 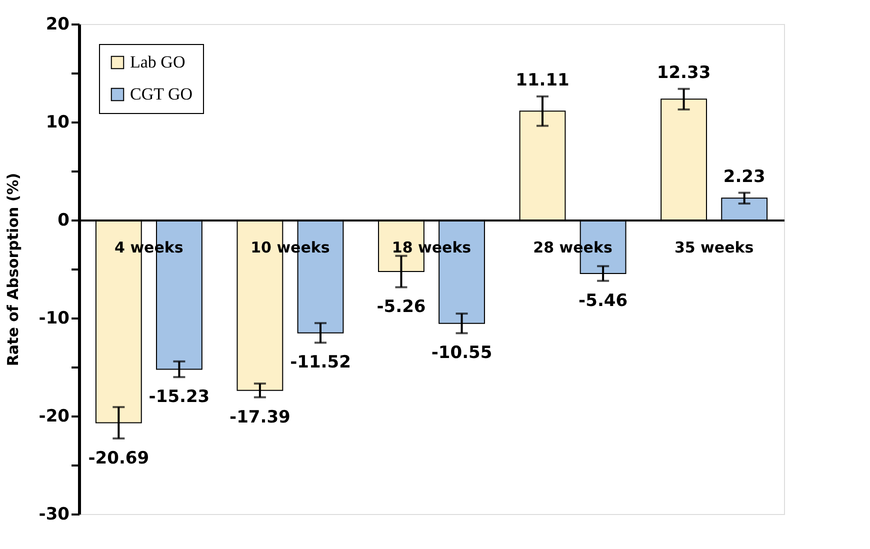 I want to click on data-label: 2.23, so click(x=744, y=176).